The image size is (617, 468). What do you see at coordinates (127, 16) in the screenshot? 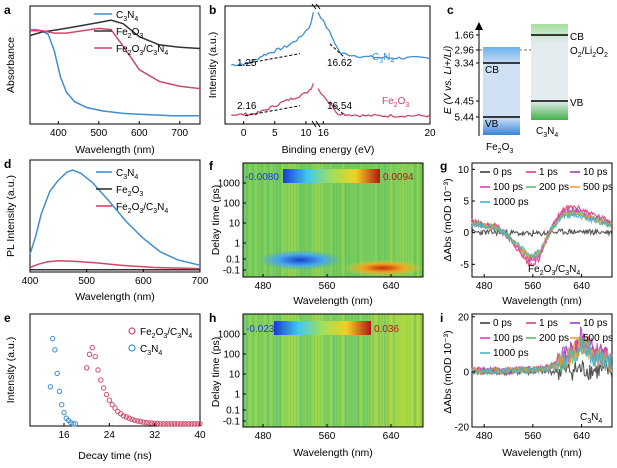
I see `a-legend-c3n4: C3N4` at bounding box center [127, 16].